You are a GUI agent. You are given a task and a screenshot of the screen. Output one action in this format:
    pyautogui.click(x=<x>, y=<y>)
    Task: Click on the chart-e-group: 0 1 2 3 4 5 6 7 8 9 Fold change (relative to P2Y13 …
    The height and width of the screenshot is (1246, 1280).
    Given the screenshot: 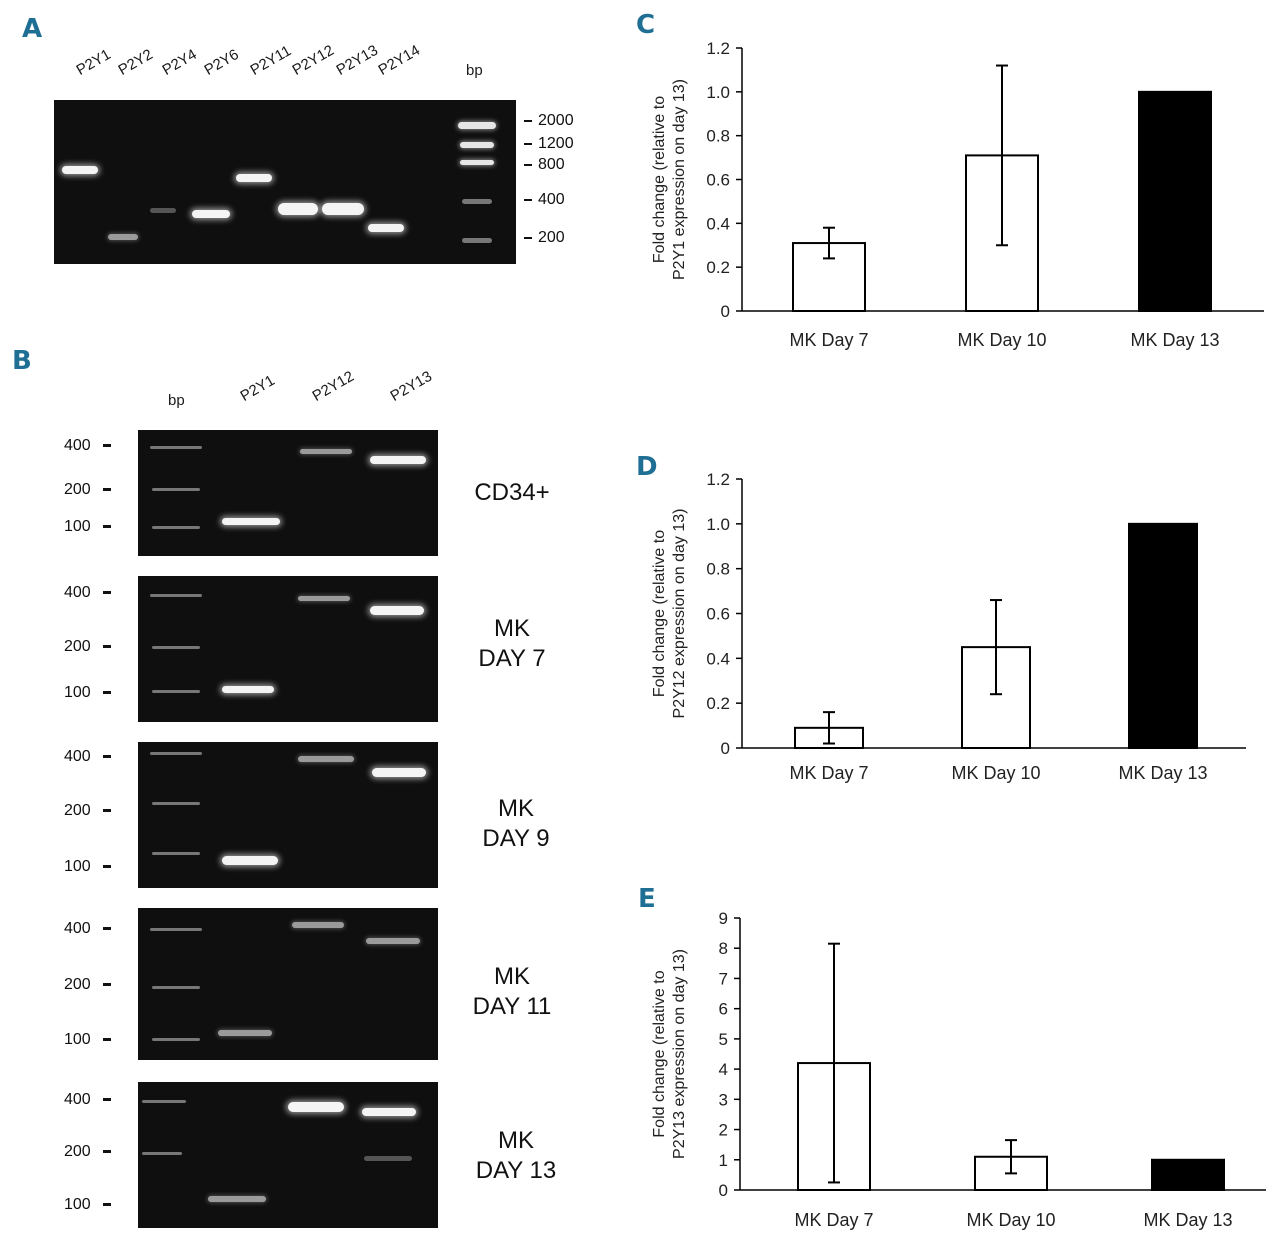 What is the action you would take?
    pyautogui.click(x=958, y=1069)
    